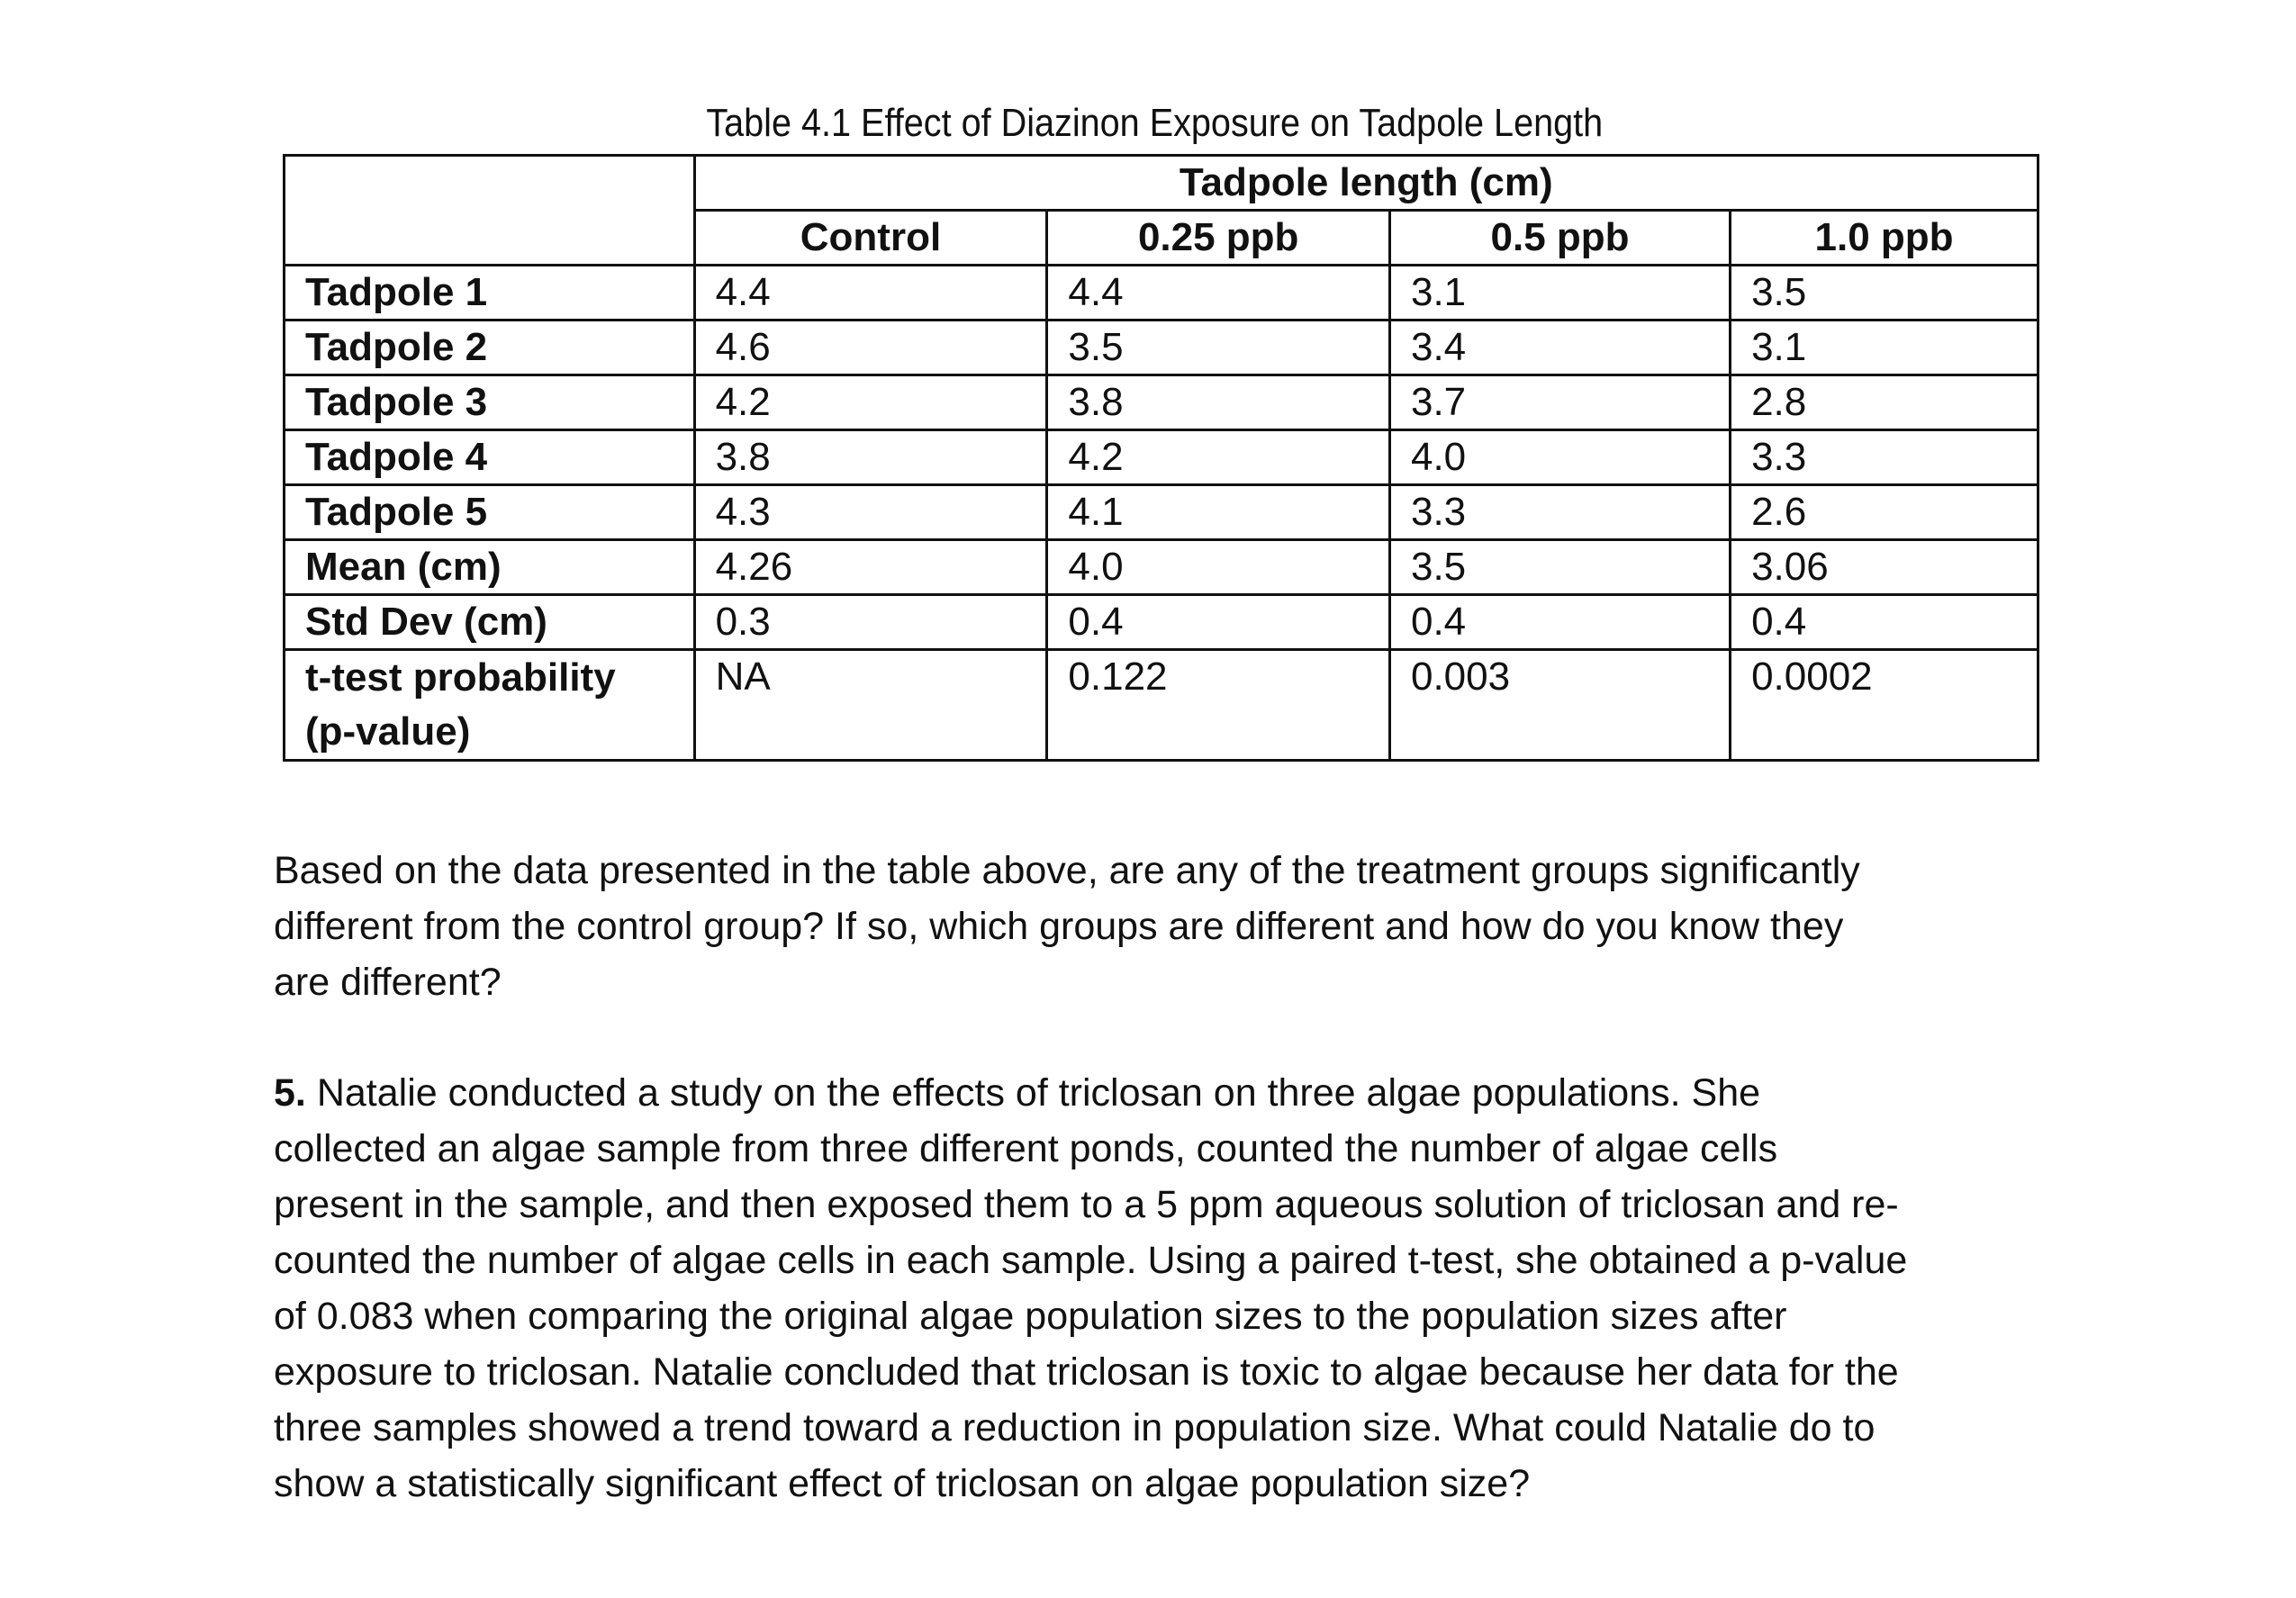 Image resolution: width=2296 pixels, height=1598 pixels. I want to click on table-row: Tadpole 2 4.6 3.5 3.4 3.1, so click(1161, 347).